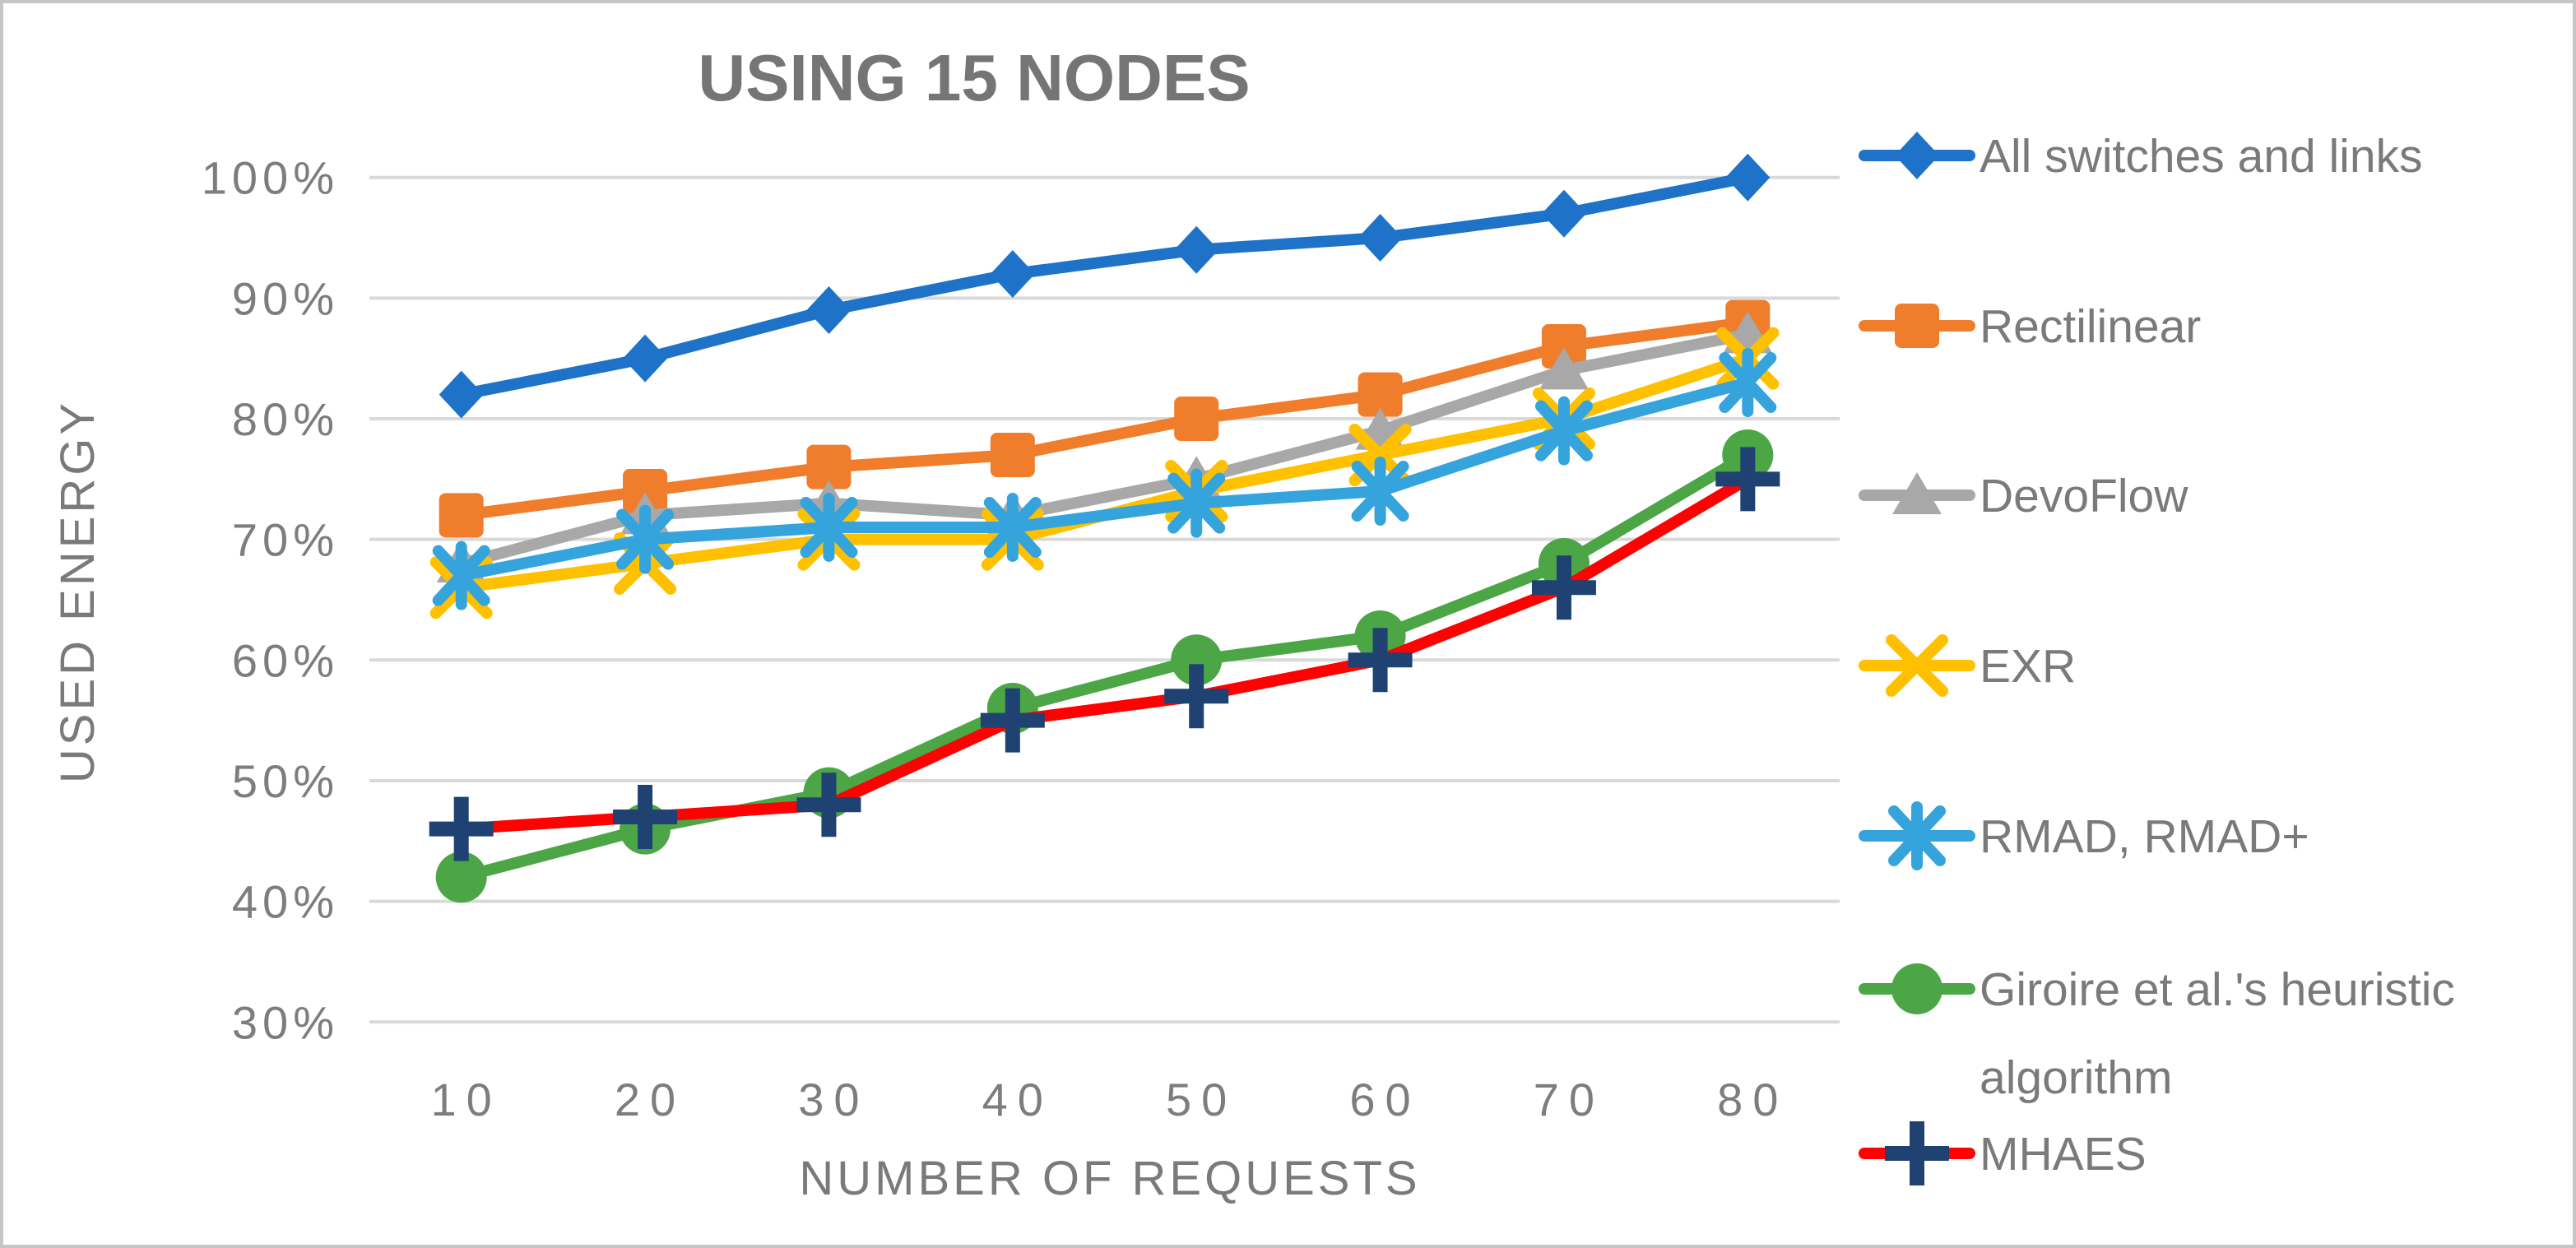 The image size is (2576, 1248). What do you see at coordinates (1917, 665) in the screenshot?
I see `x-marker` at bounding box center [1917, 665].